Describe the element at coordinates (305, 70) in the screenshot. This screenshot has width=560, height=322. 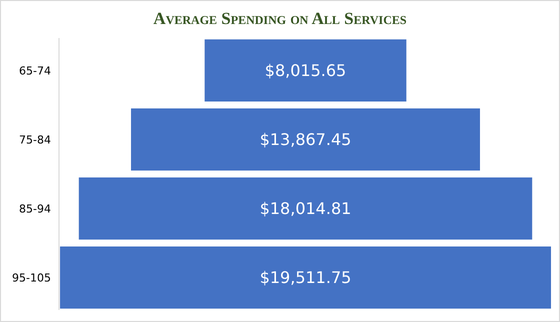
I see `data-label: $8,015.65` at that location.